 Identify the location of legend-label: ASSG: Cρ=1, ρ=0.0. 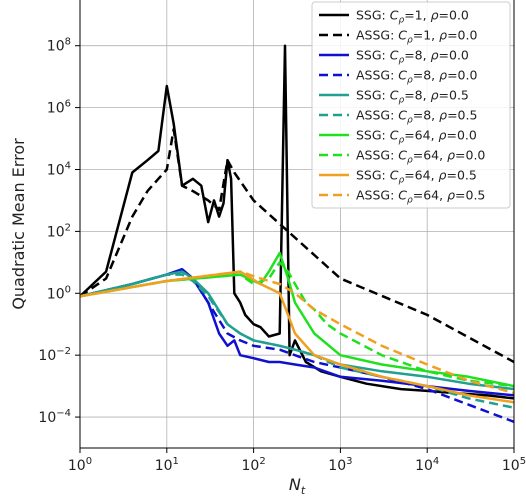
(416, 37).